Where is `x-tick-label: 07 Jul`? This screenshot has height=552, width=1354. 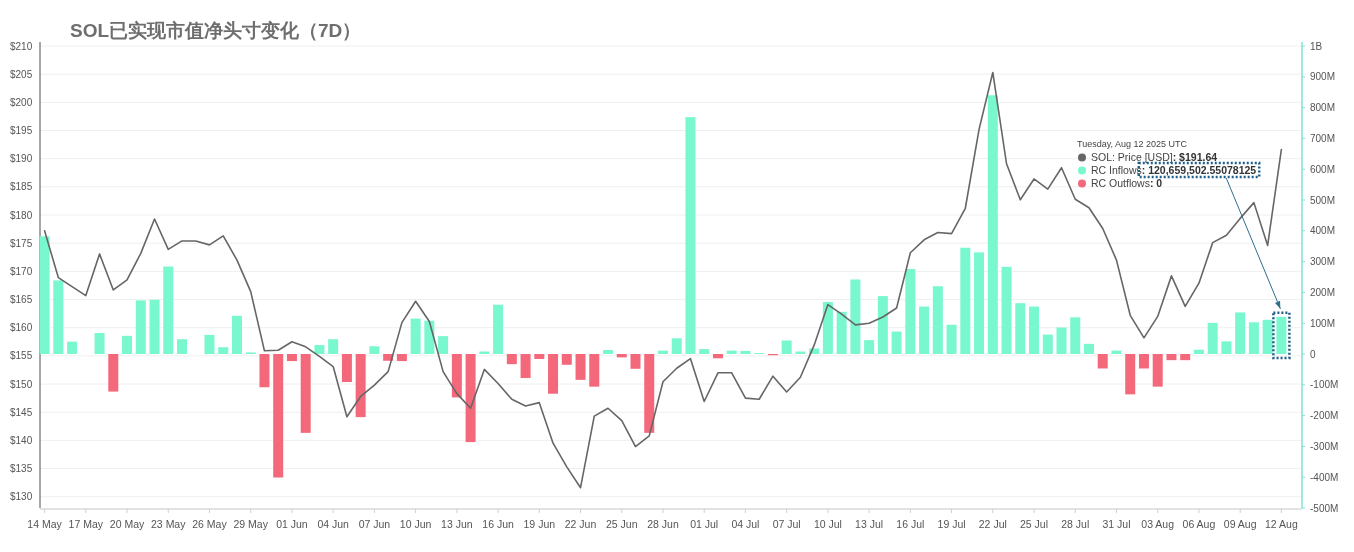
x-tick-label: 07 Jul is located at coordinates (786, 524).